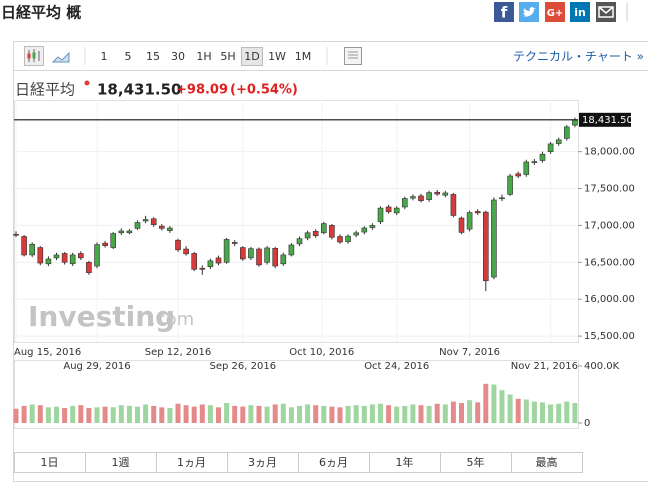  I want to click on range-button: 5年, so click(476, 462).